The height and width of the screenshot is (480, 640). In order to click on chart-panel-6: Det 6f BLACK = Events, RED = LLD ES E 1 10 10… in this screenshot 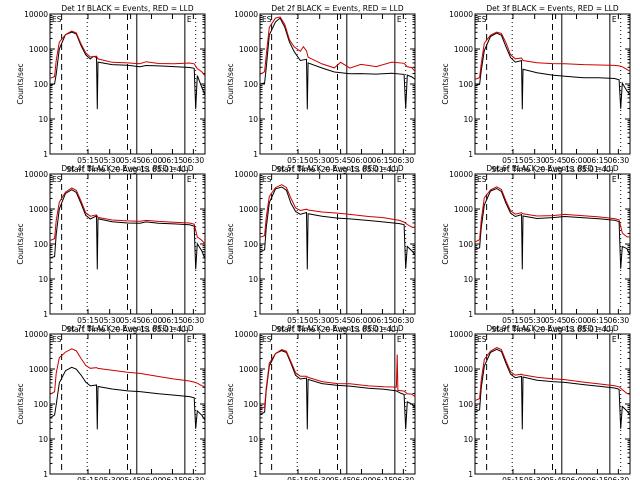, I will do `click(536, 249)`.